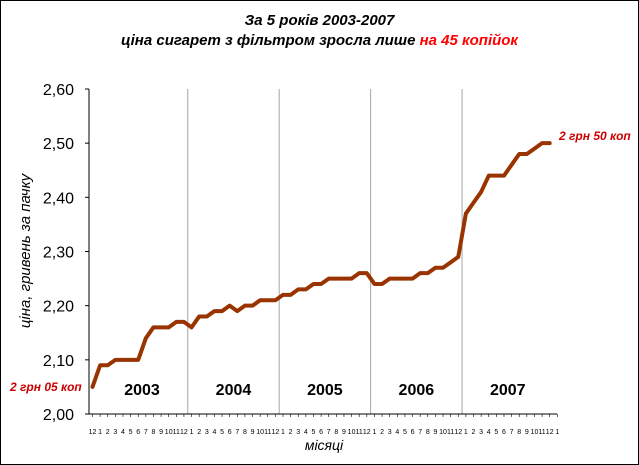 Image resolution: width=639 pixels, height=465 pixels. What do you see at coordinates (508, 390) in the screenshot?
I see `year-label-2007: 2007` at bounding box center [508, 390].